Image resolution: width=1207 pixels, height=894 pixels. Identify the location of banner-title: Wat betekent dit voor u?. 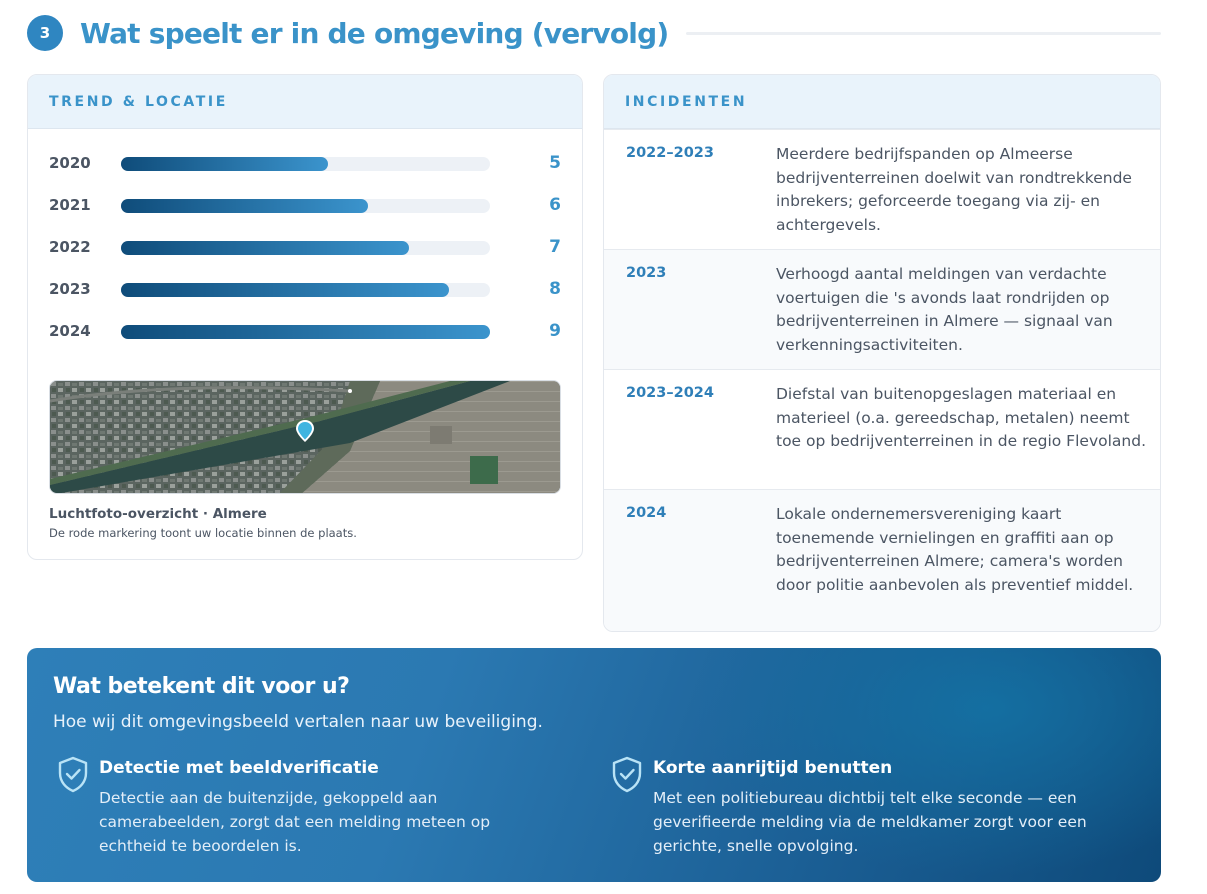
(201, 686).